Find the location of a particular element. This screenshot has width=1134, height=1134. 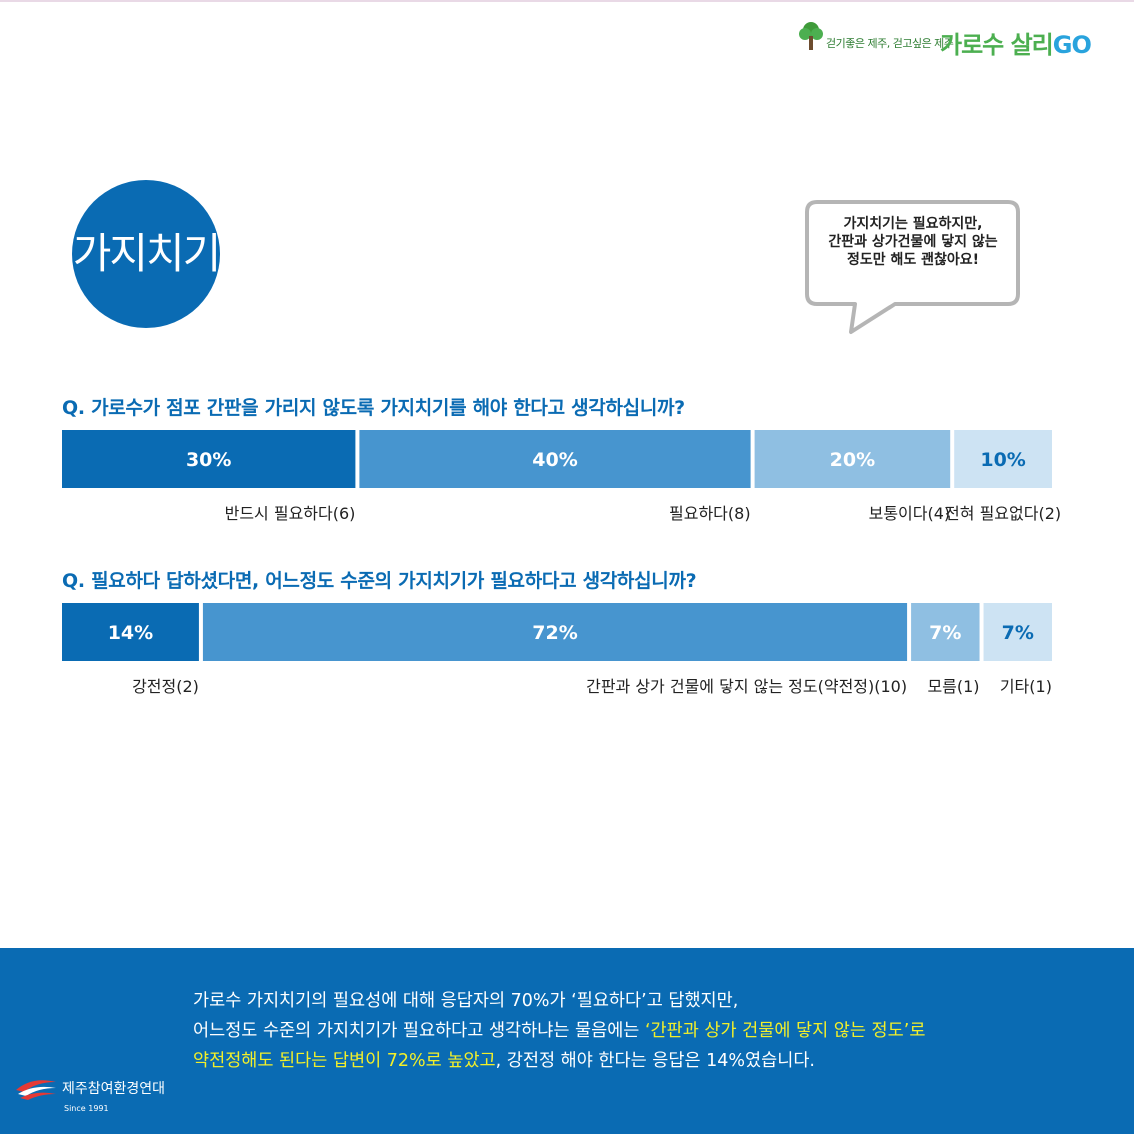

topic-title: 가지치기 is located at coordinates (147, 253).